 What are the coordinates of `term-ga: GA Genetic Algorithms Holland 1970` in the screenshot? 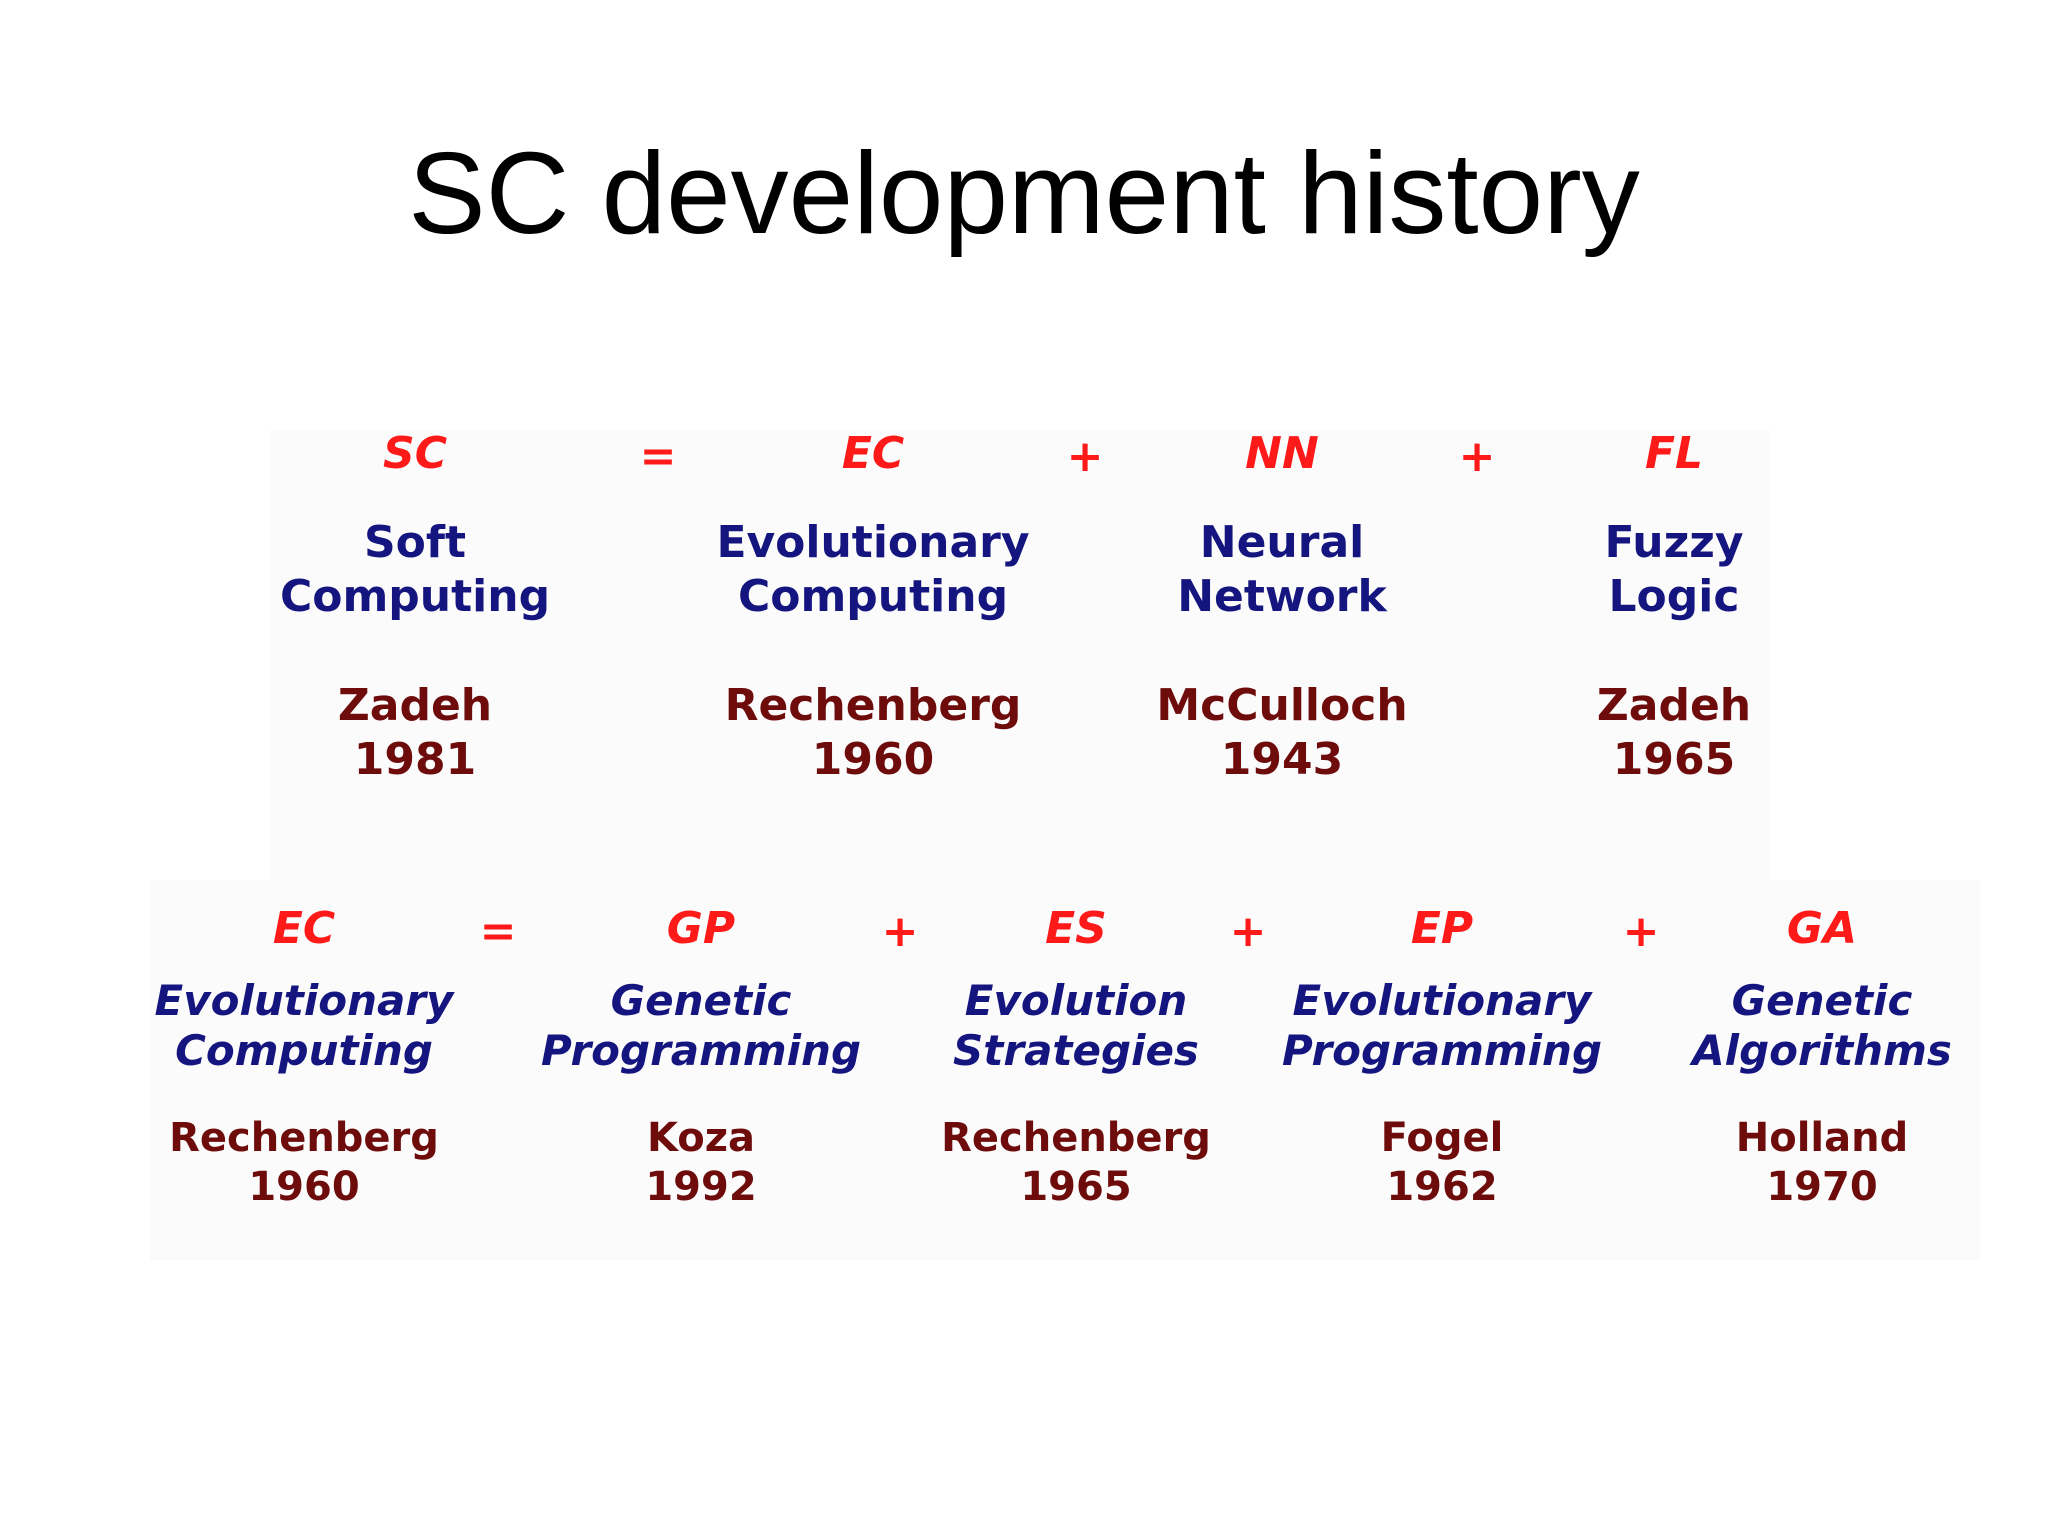 It's located at (1822, 1059).